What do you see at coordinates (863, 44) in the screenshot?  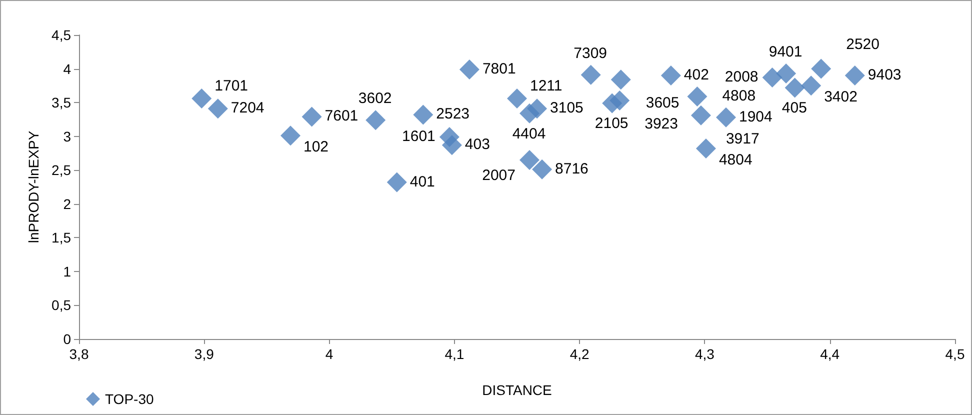 I see `annotation: 2520` at bounding box center [863, 44].